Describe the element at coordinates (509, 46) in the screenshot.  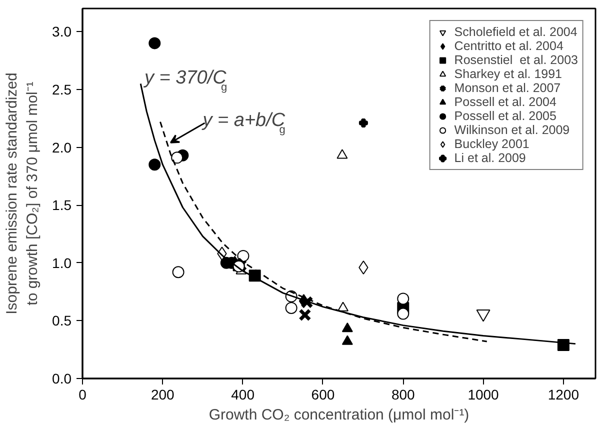
I see `legend-label: Centritto et al. 2004` at that location.